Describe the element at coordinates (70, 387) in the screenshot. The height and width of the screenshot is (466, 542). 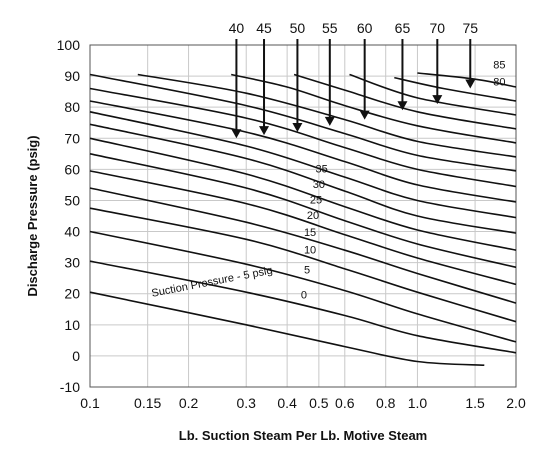
I see `y-tick-label-10: -10` at that location.